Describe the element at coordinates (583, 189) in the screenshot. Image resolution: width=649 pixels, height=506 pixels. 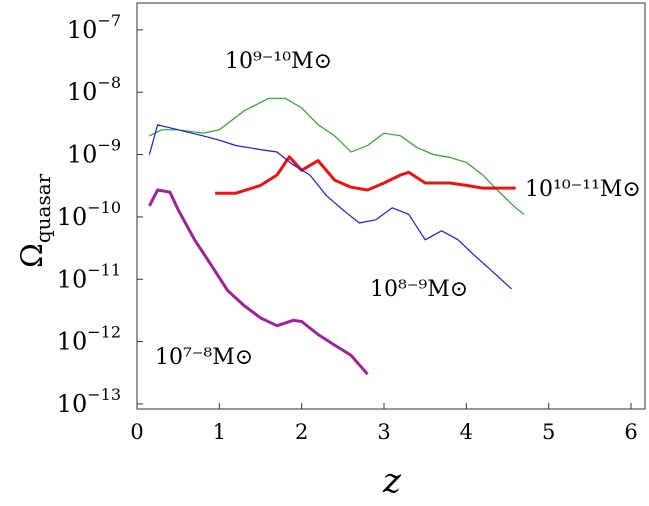
I see `series-label: 10¹⁰⁻¹¹M⊙` at that location.